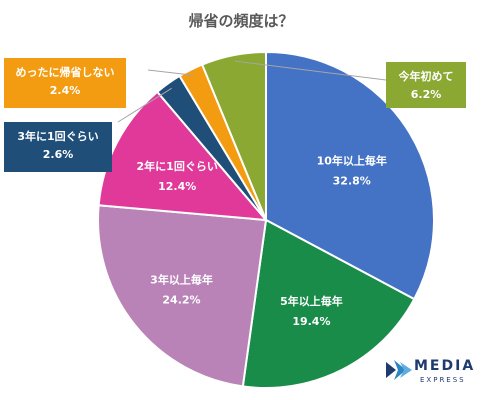 This screenshot has height=400, width=482. I want to click on slice-every-2-years, so click(183, 156).